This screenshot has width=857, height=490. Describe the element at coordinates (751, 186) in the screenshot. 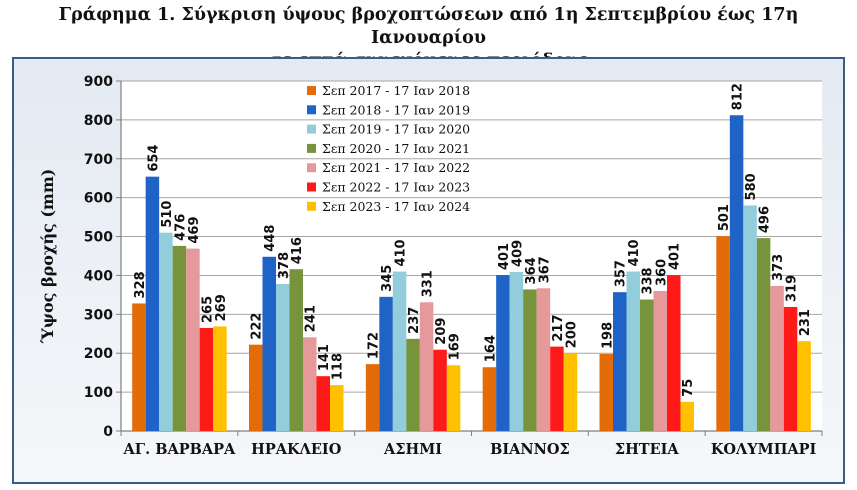

I see `bar-data-label: 580` at that location.